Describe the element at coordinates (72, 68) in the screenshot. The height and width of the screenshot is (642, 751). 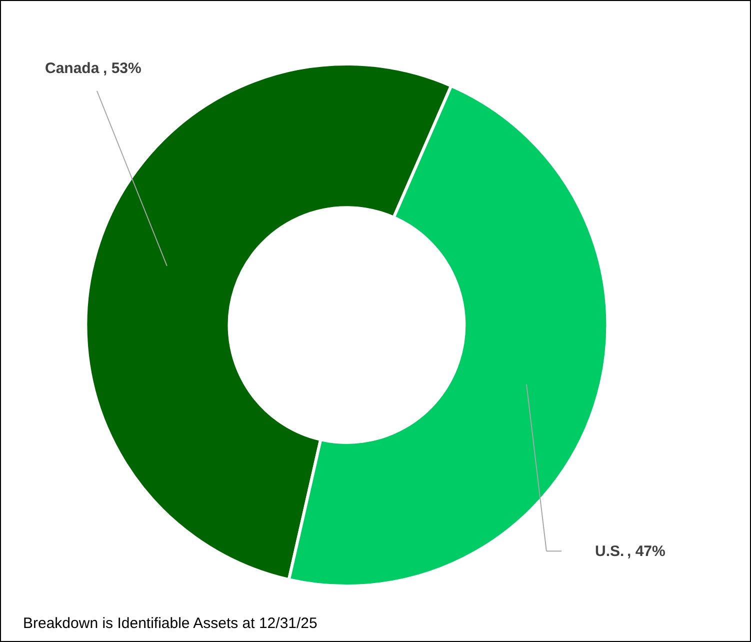
I see `slice-label: Canada` at that location.